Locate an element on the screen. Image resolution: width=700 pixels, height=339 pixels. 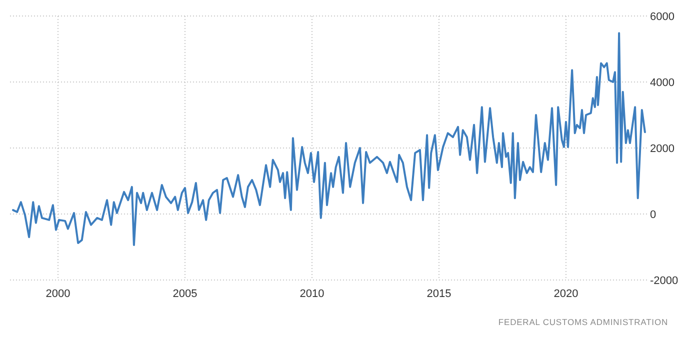
x-tick-label: 2000 is located at coordinates (58, 294).